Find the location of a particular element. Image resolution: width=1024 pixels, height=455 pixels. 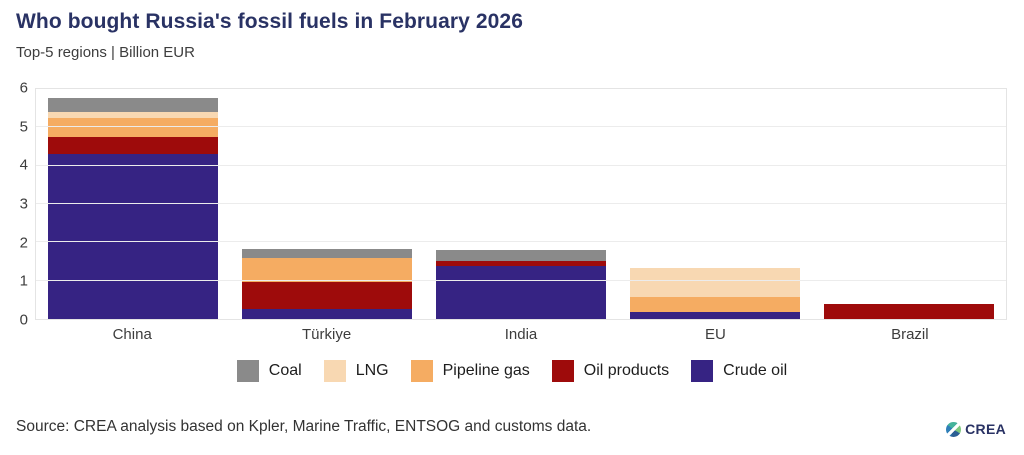

legend-item: Coal is located at coordinates (269, 371).